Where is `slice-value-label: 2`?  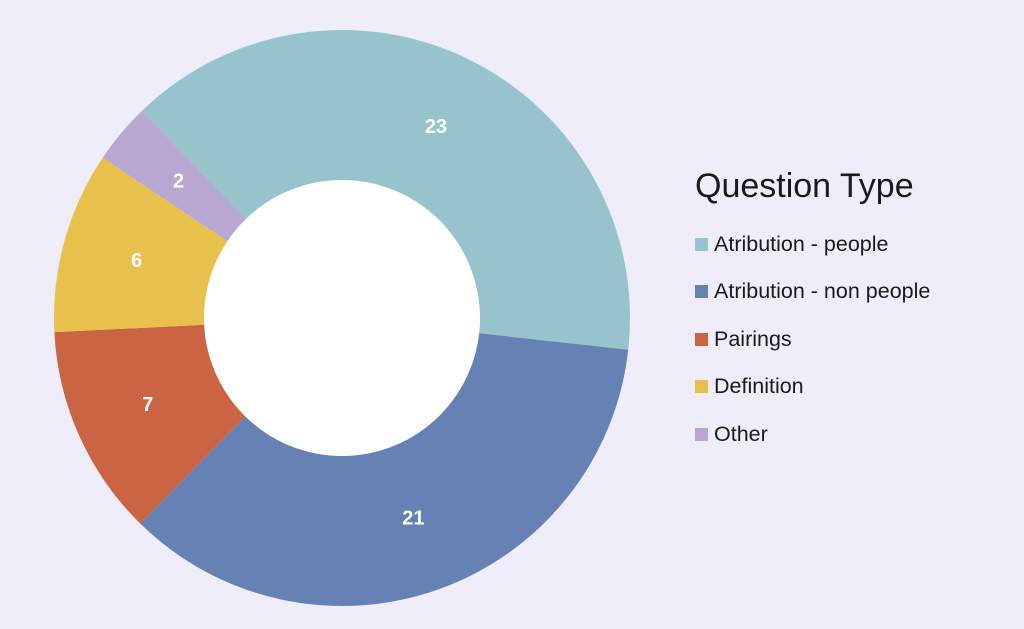
slice-value-label: 2 is located at coordinates (178, 181).